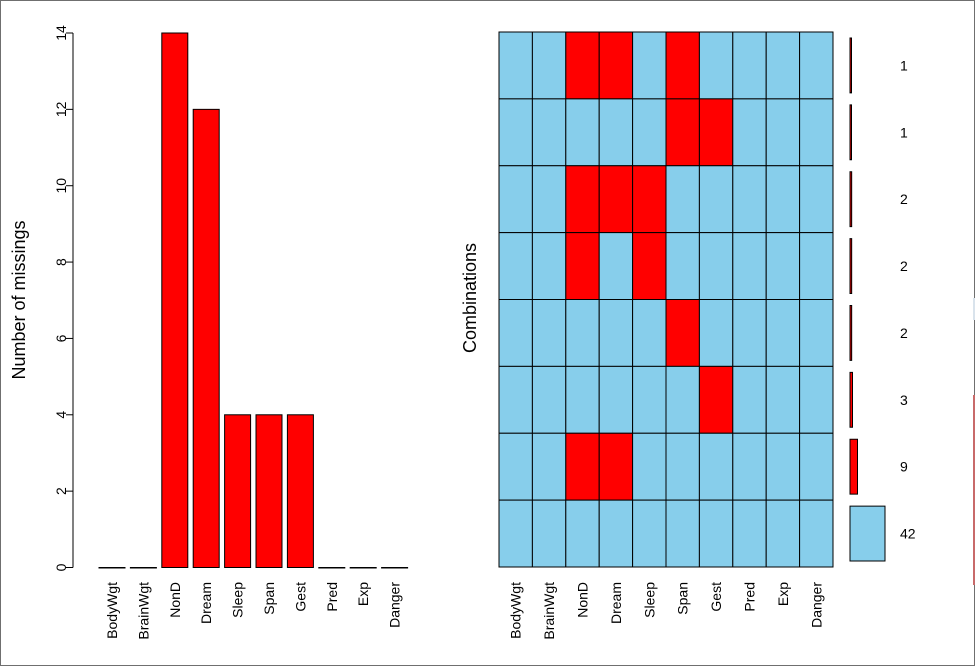 The width and height of the screenshot is (975, 666). What do you see at coordinates (470, 298) in the screenshot?
I see `combinations-axis-title: Combinations` at bounding box center [470, 298].